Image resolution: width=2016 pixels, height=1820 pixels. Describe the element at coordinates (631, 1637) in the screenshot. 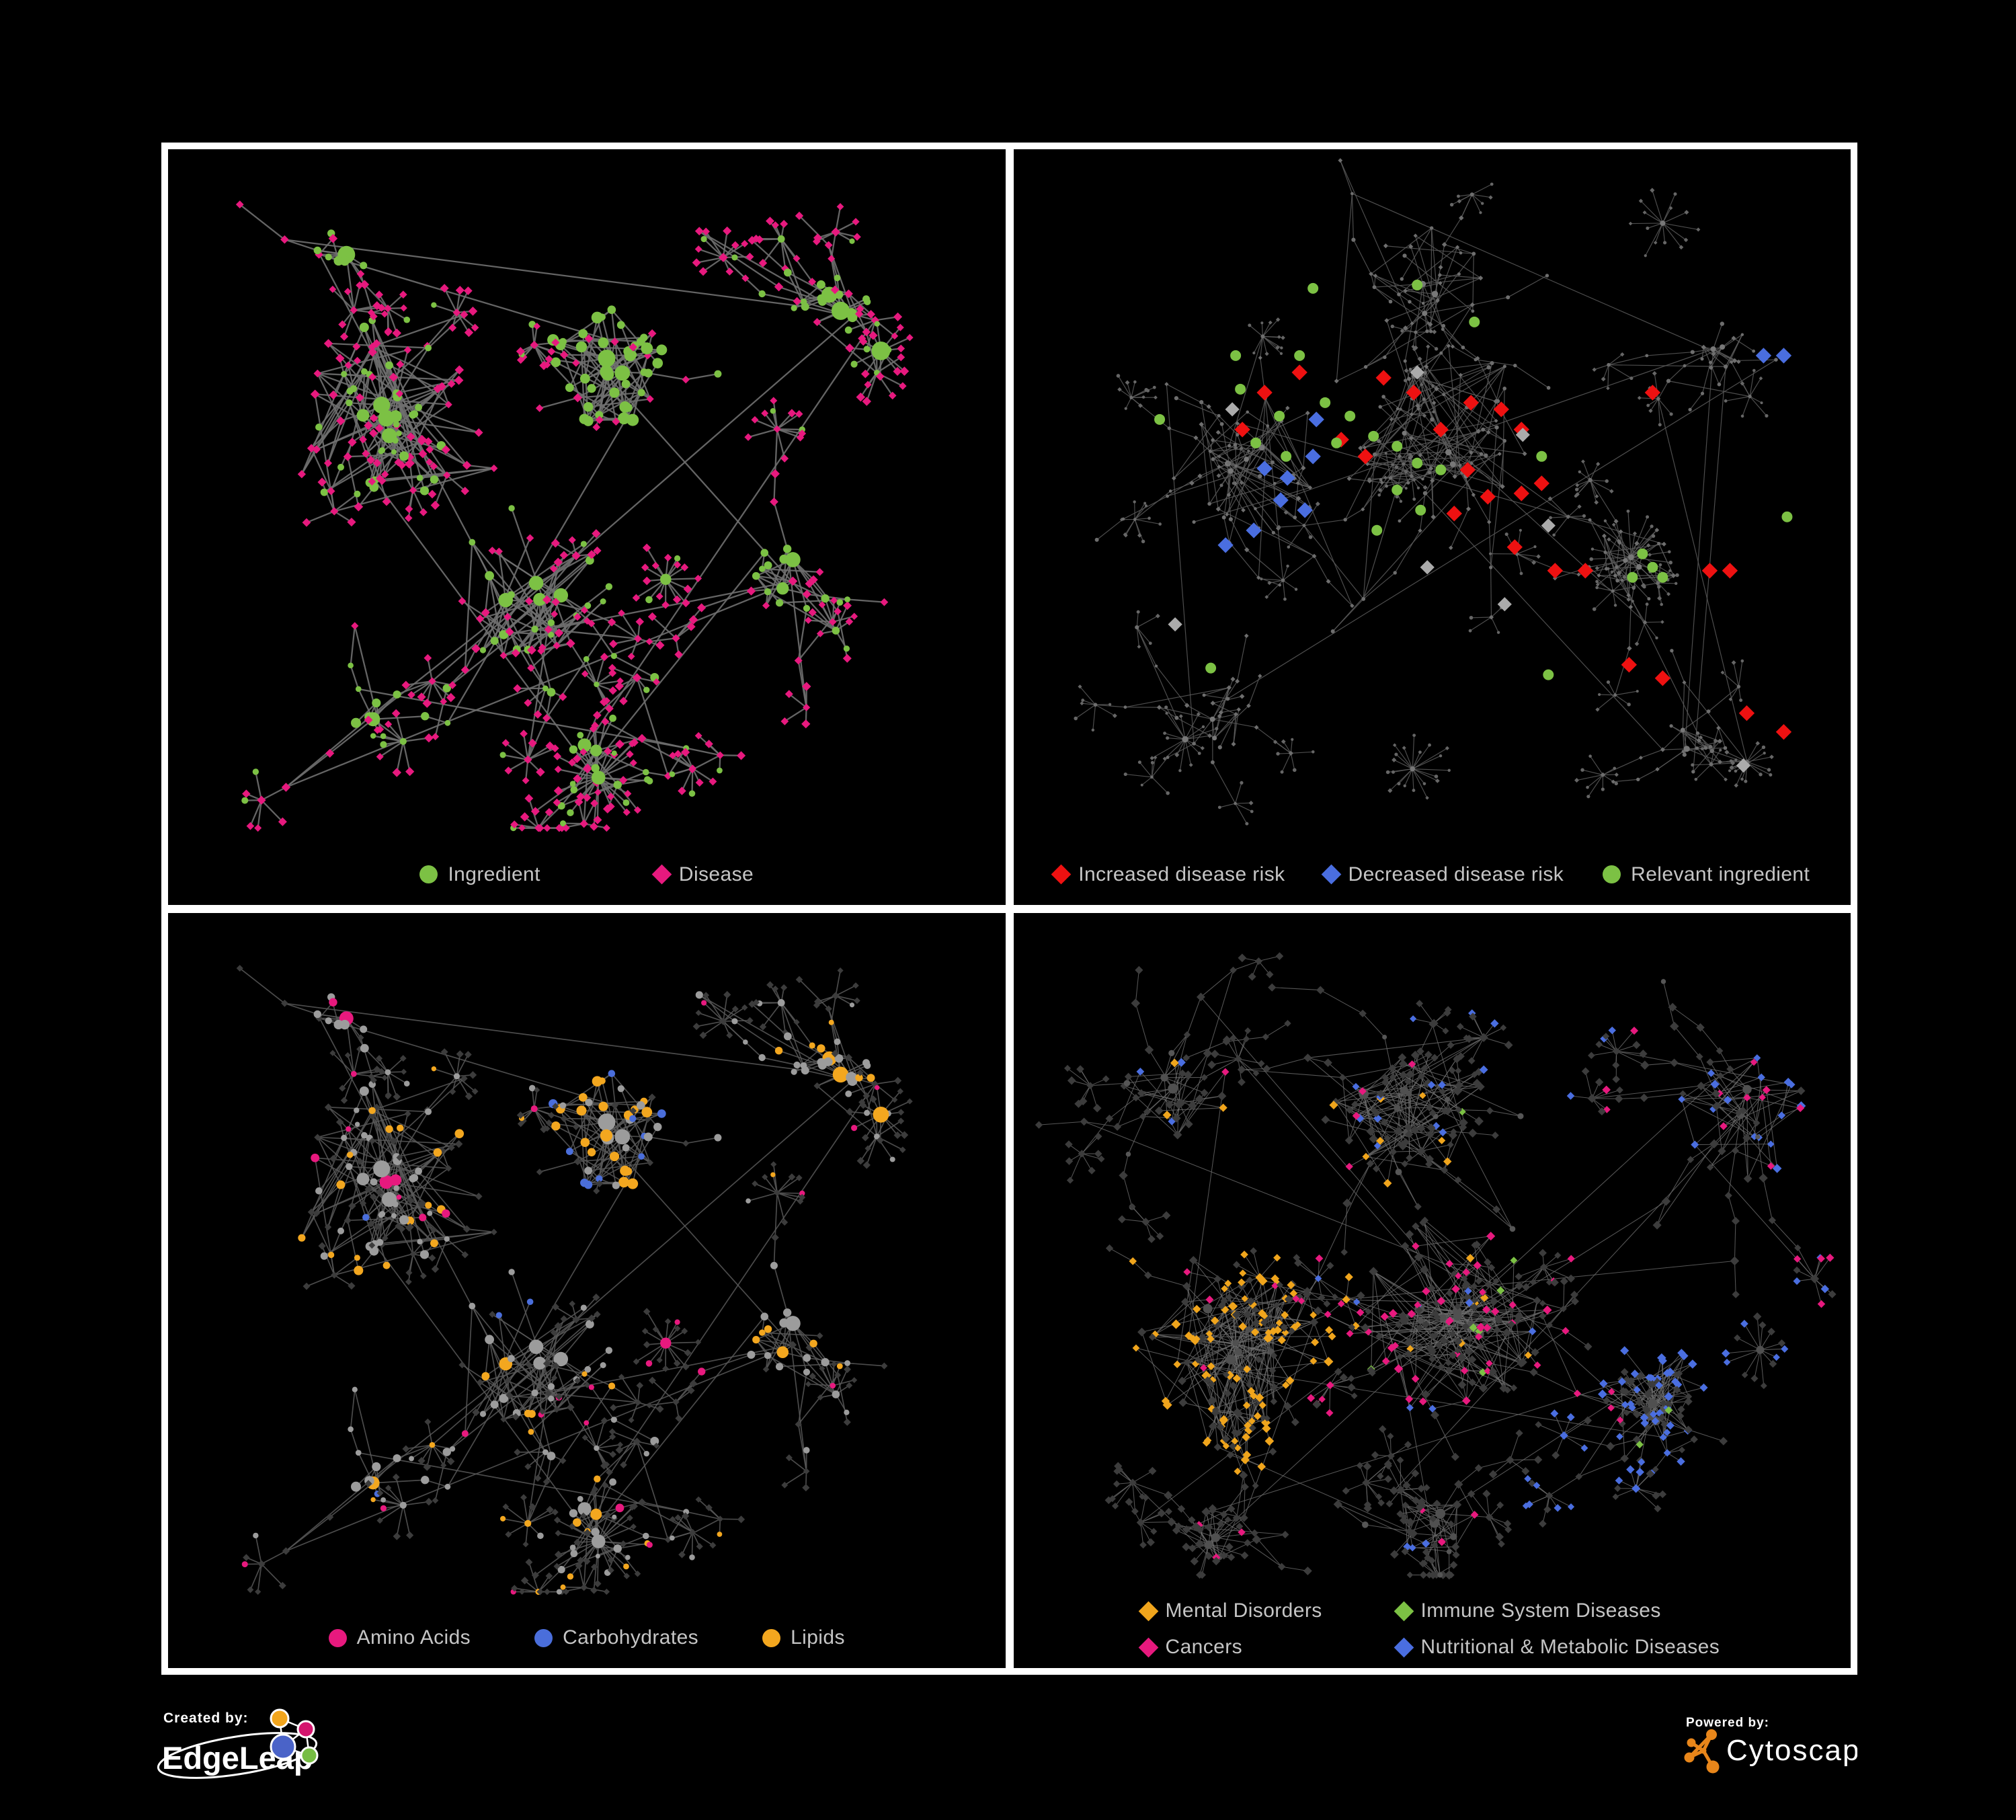

I see `legend-label: Carbohydrates` at that location.